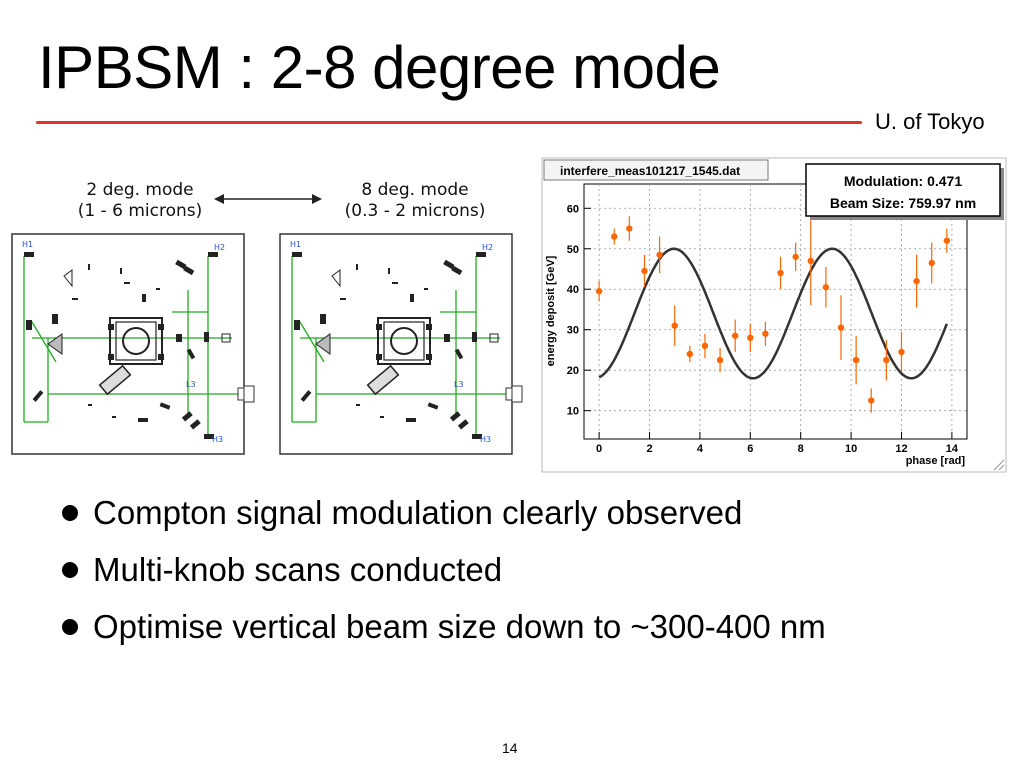 The height and width of the screenshot is (768, 1024). What do you see at coordinates (573, 290) in the screenshot?
I see `y-tick-label: 40` at bounding box center [573, 290].